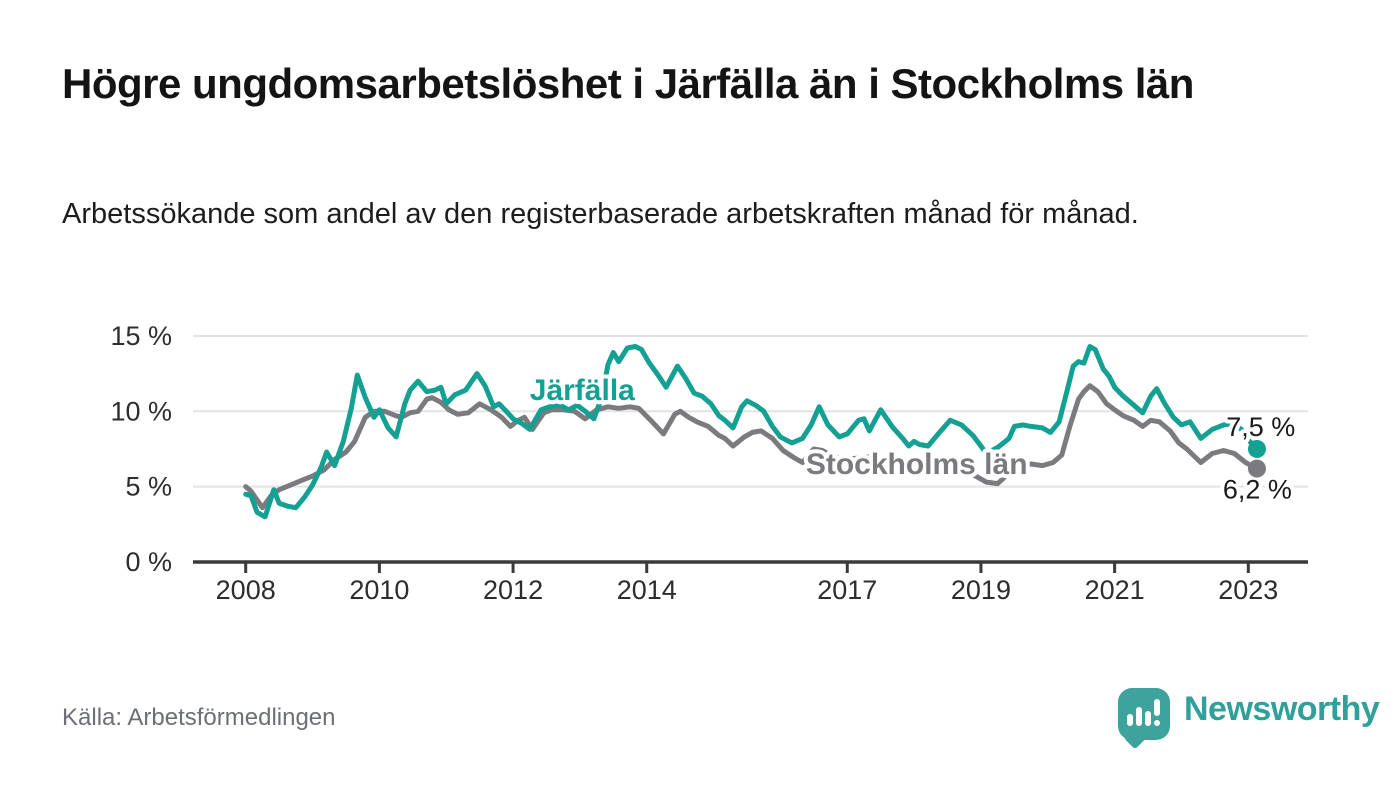 This screenshot has width=1400, height=794. What do you see at coordinates (751, 447) in the screenshot?
I see `series-line-stockholms-l-n` at bounding box center [751, 447].